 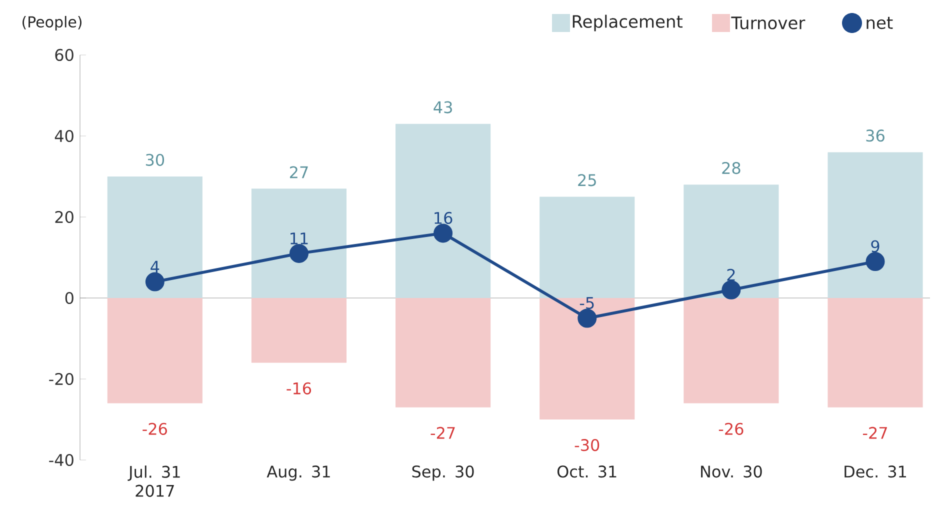 What do you see at coordinates (299, 388) in the screenshot?
I see `data-label: -16` at bounding box center [299, 388].